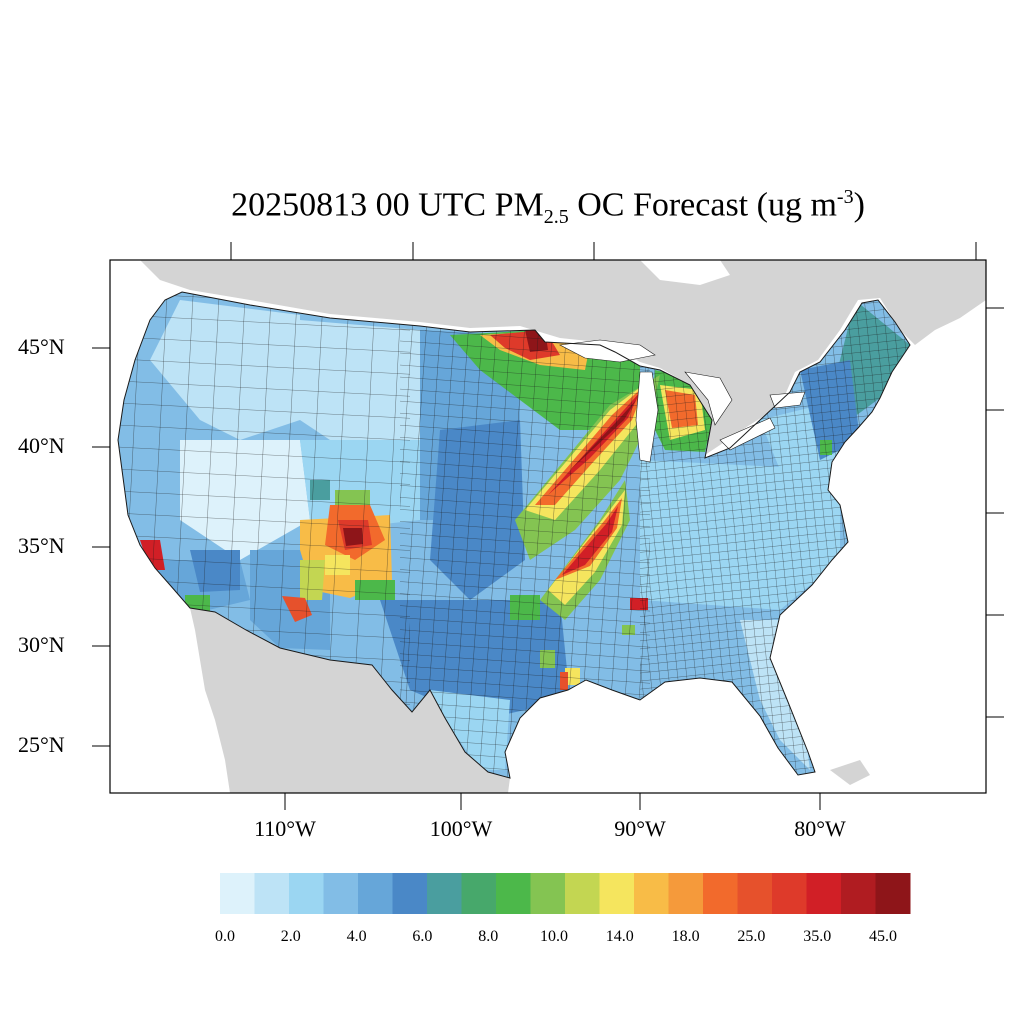 This screenshot has height=1024, width=1024. I want to click on colorbar-tick-label: 8.0, so click(488, 936).